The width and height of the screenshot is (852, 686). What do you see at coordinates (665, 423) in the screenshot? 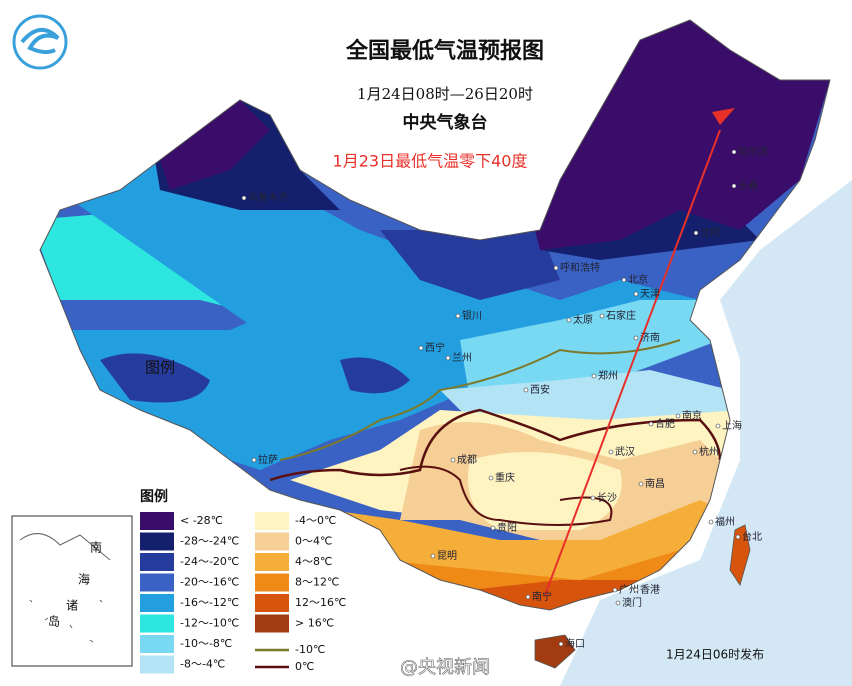
I see `city-label: 合肥` at bounding box center [665, 423].